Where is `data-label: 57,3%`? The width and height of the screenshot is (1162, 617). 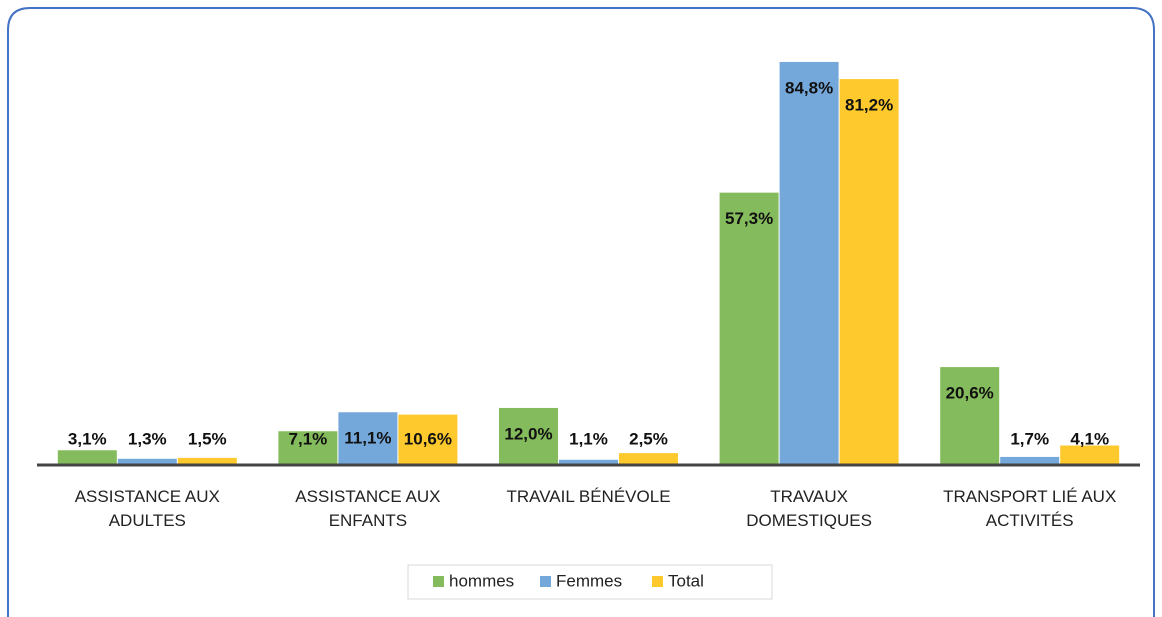
data-label: 57,3% is located at coordinates (749, 218).